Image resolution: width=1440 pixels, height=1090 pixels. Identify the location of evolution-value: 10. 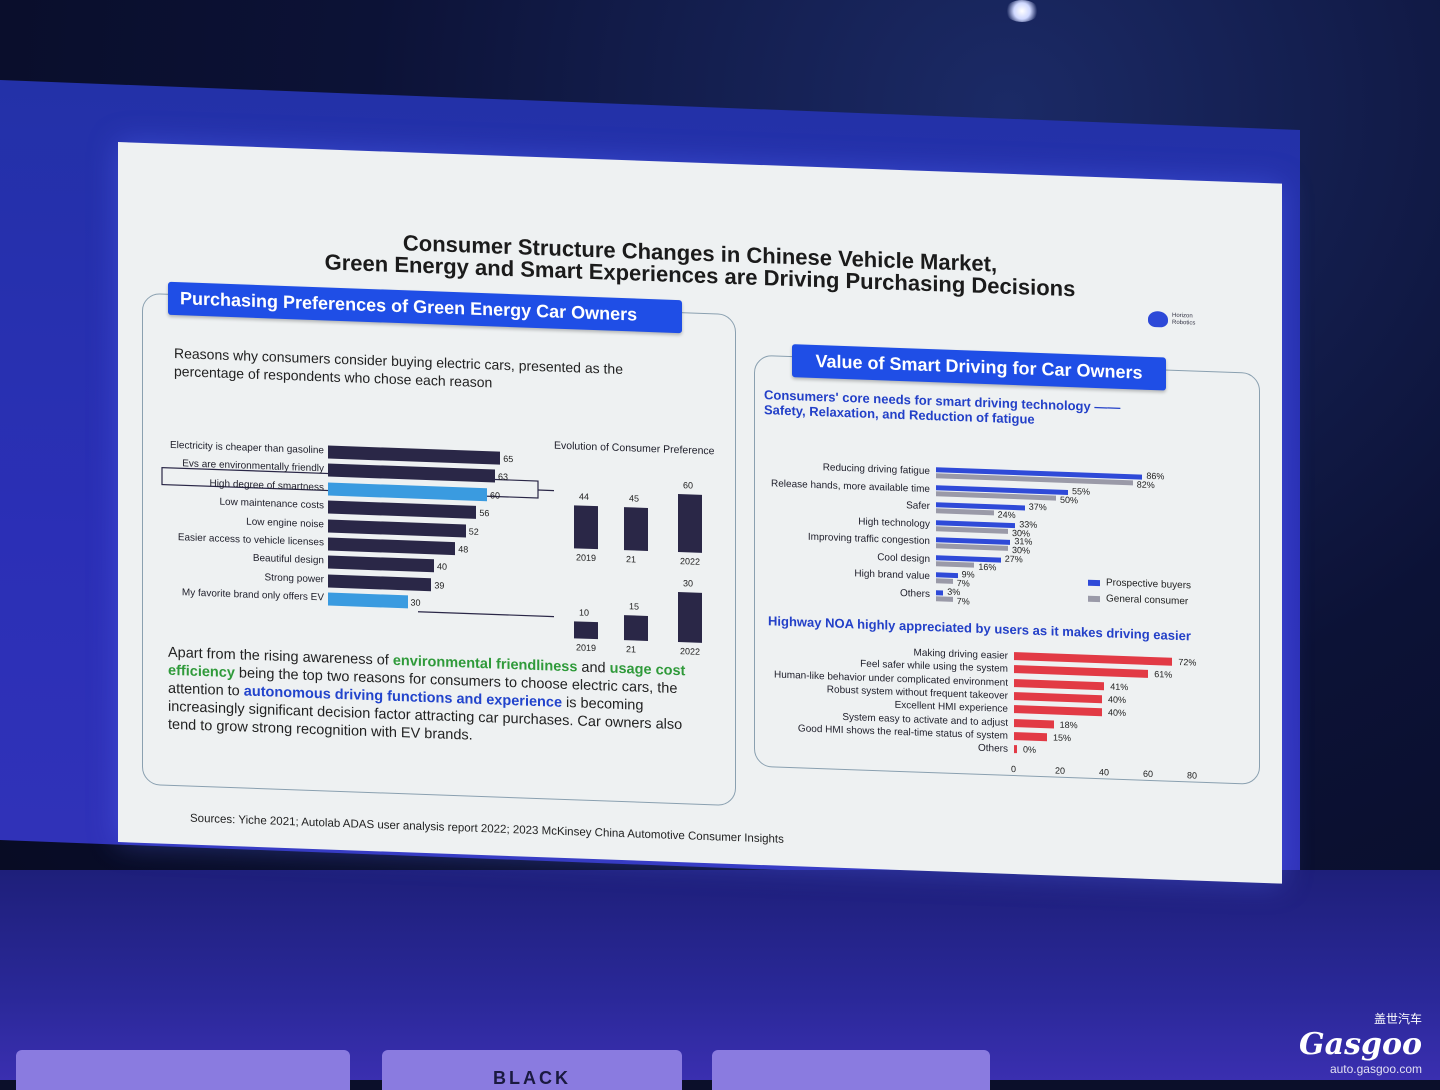
(584, 613).